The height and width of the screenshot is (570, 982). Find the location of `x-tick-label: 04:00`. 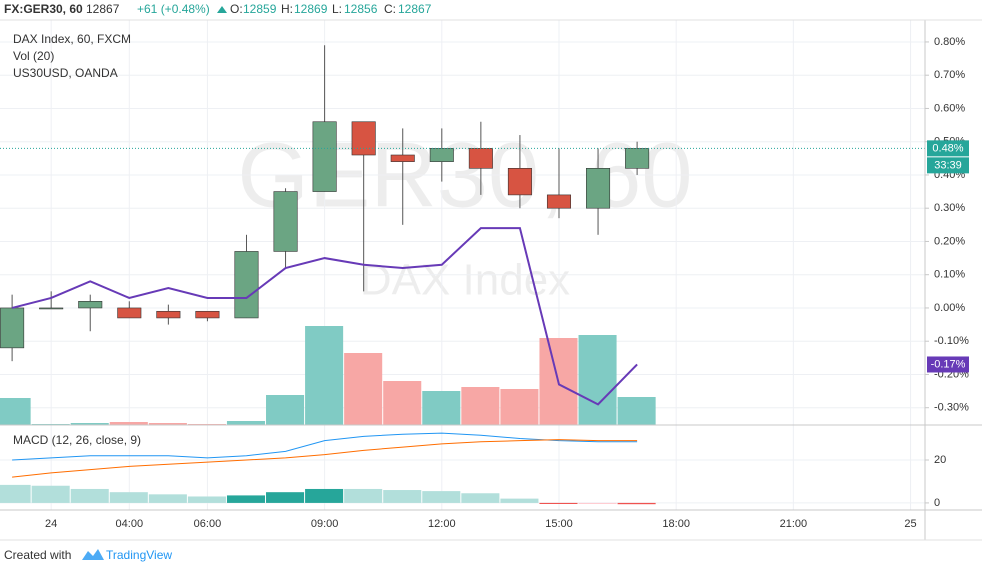

x-tick-label: 04:00 is located at coordinates (130, 524).